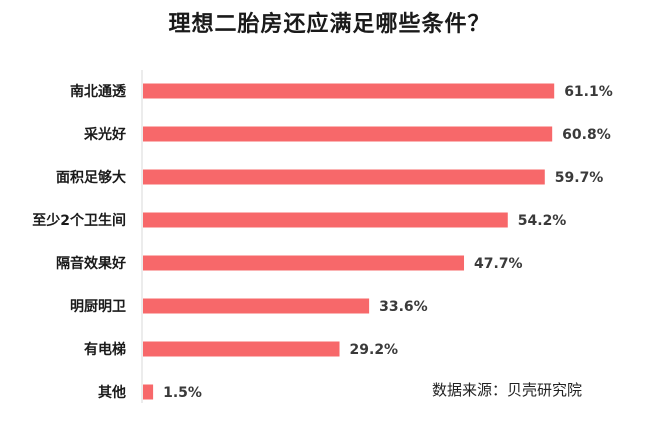  Describe the element at coordinates (329, 24) in the screenshot. I see `chart-title: 理想二胎房还应满足哪些条件？` at that location.